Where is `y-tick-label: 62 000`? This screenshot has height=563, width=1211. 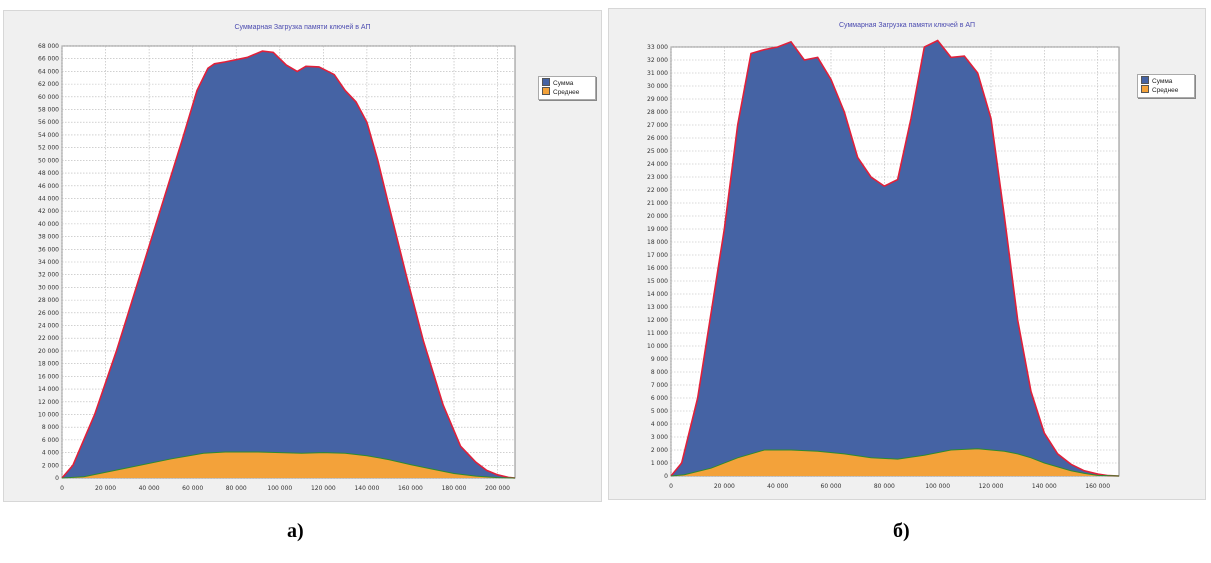
y-tick-label: 62 000 is located at coordinates (48, 84).